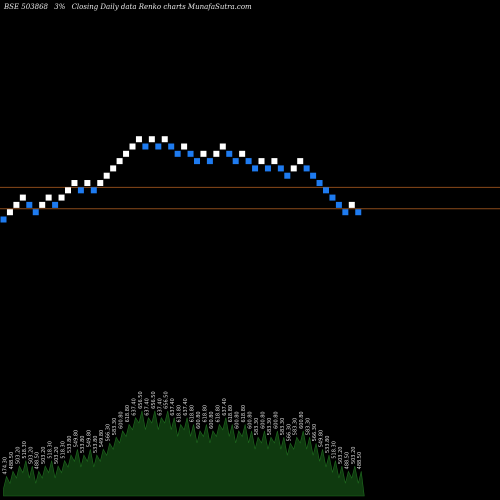 The width and height of the screenshot is (500, 500). What do you see at coordinates (59, 7) in the screenshot?
I see `header-box-pct: 3%` at bounding box center [59, 7].